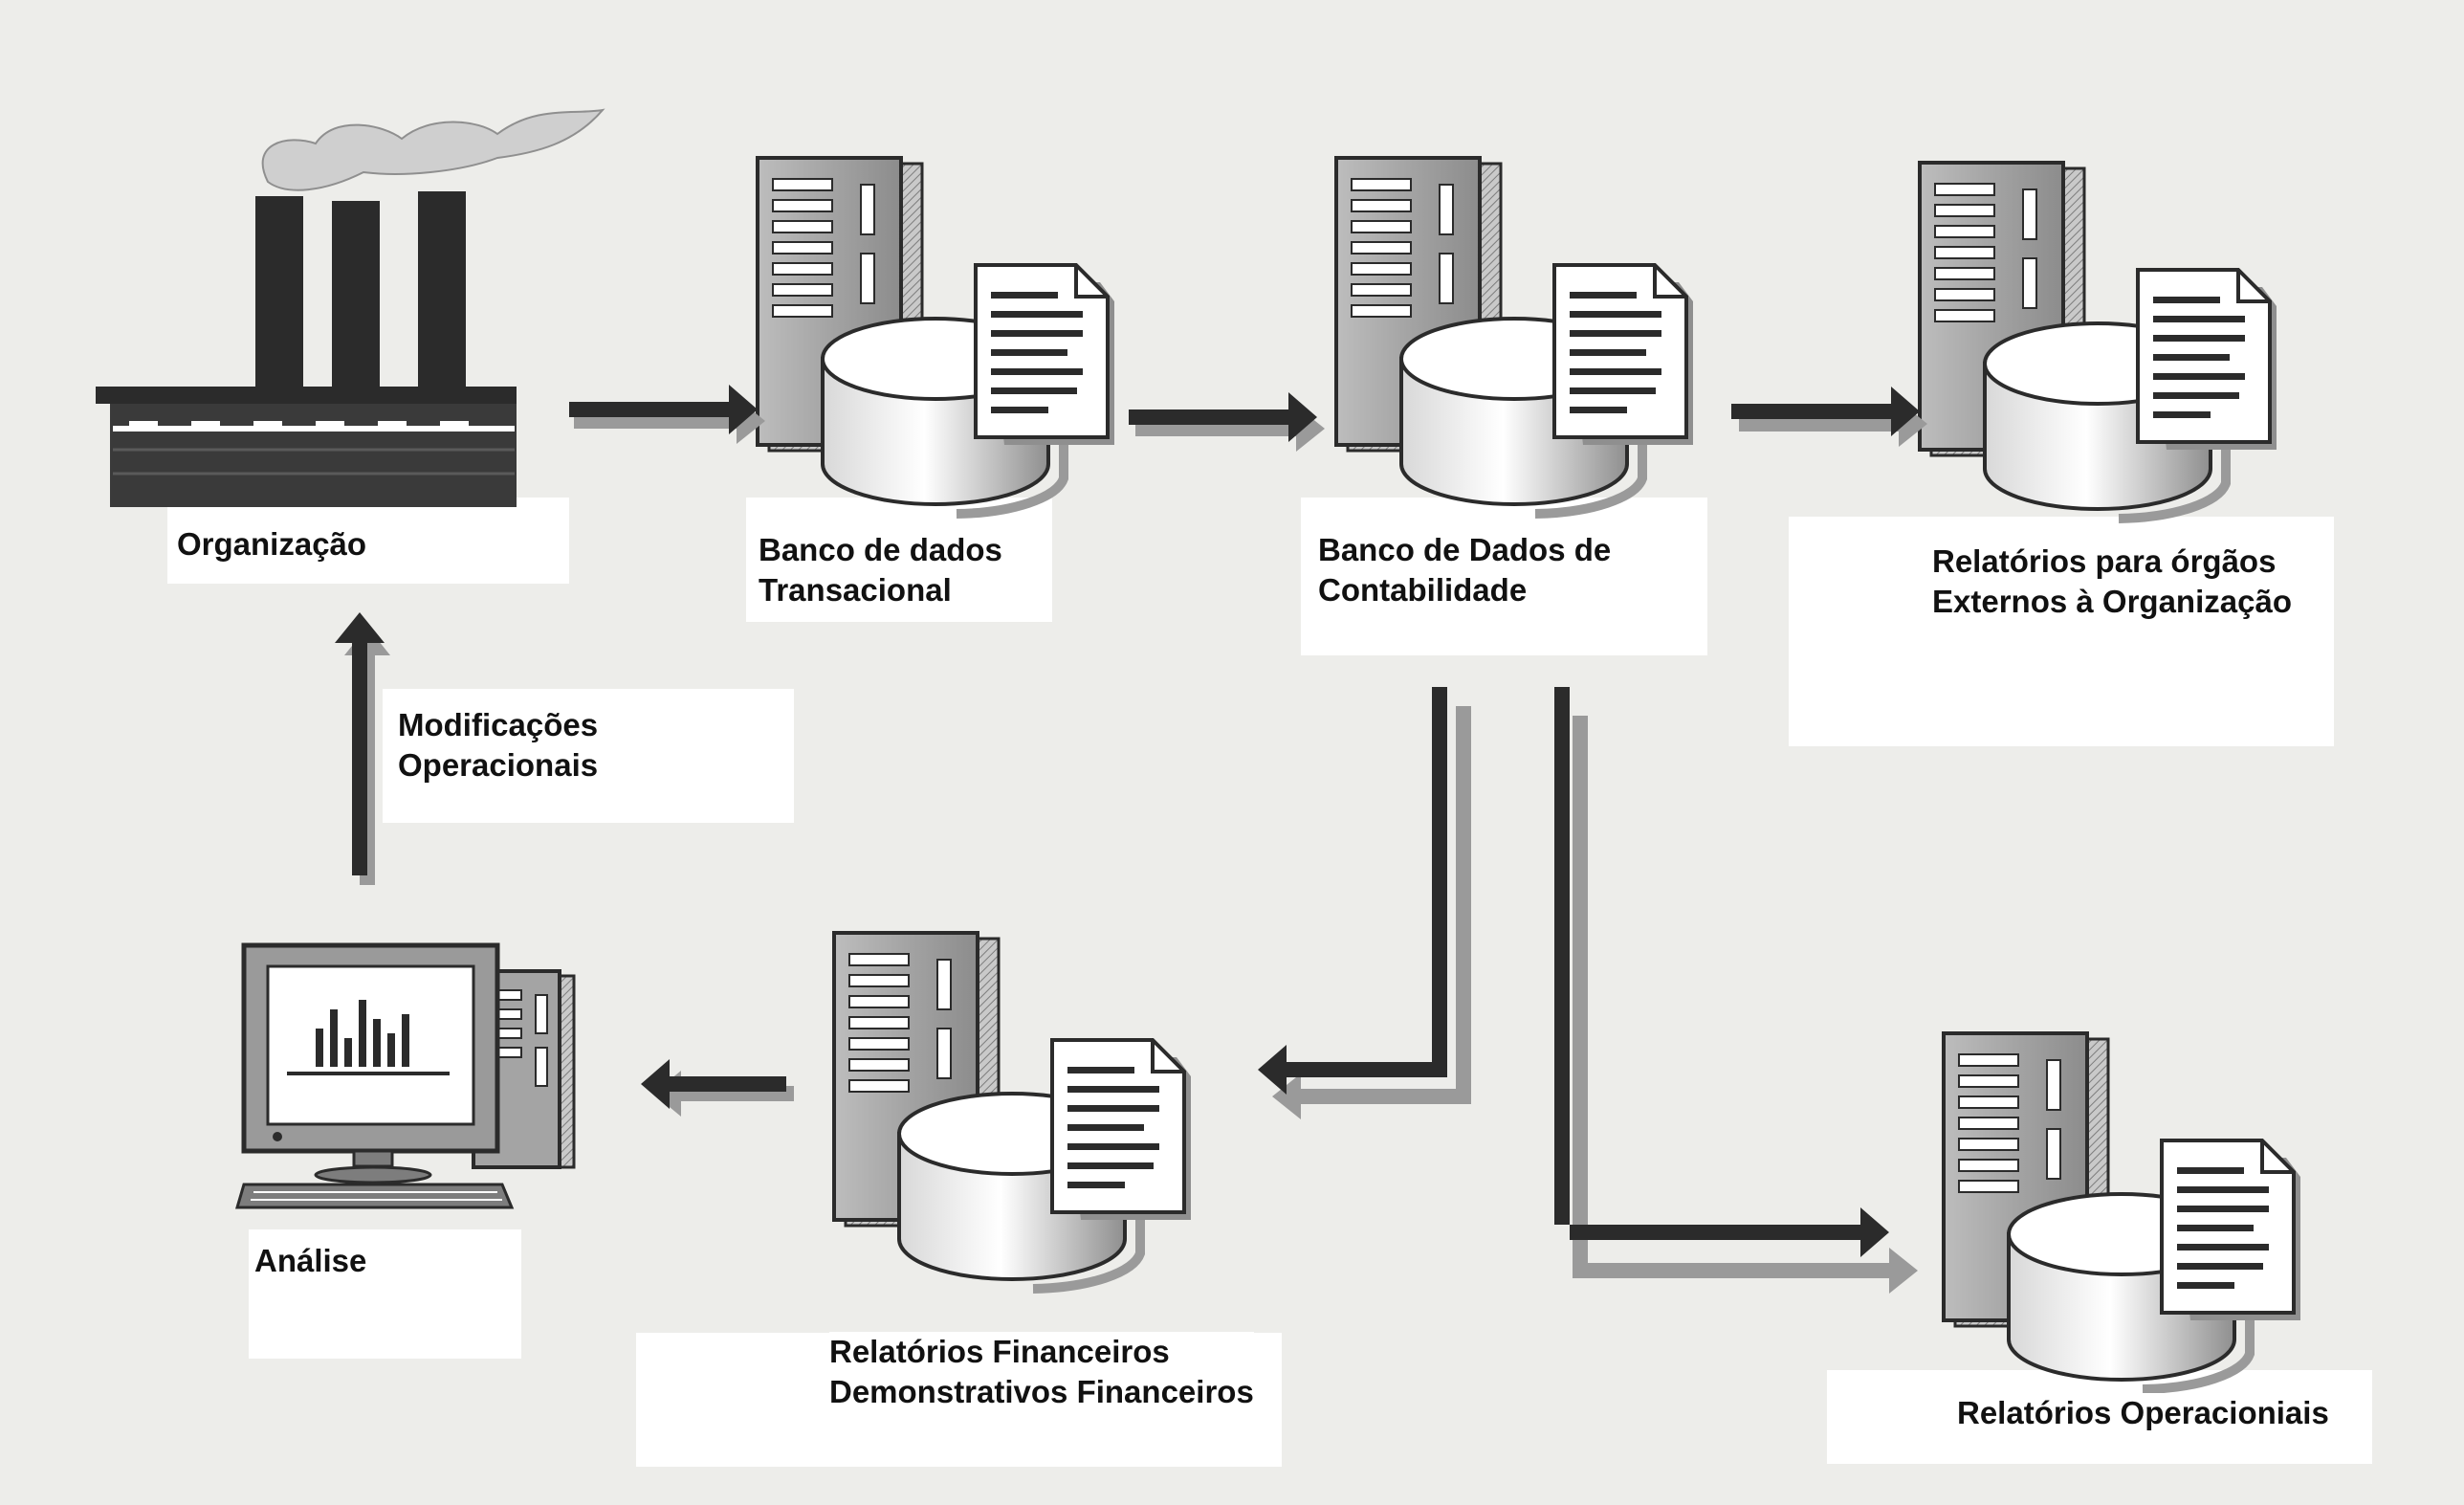 This screenshot has width=2464, height=1505. Describe the element at coordinates (2112, 601) in the screenshot. I see `relatorios-externos-line2: Externos à Organização` at that location.